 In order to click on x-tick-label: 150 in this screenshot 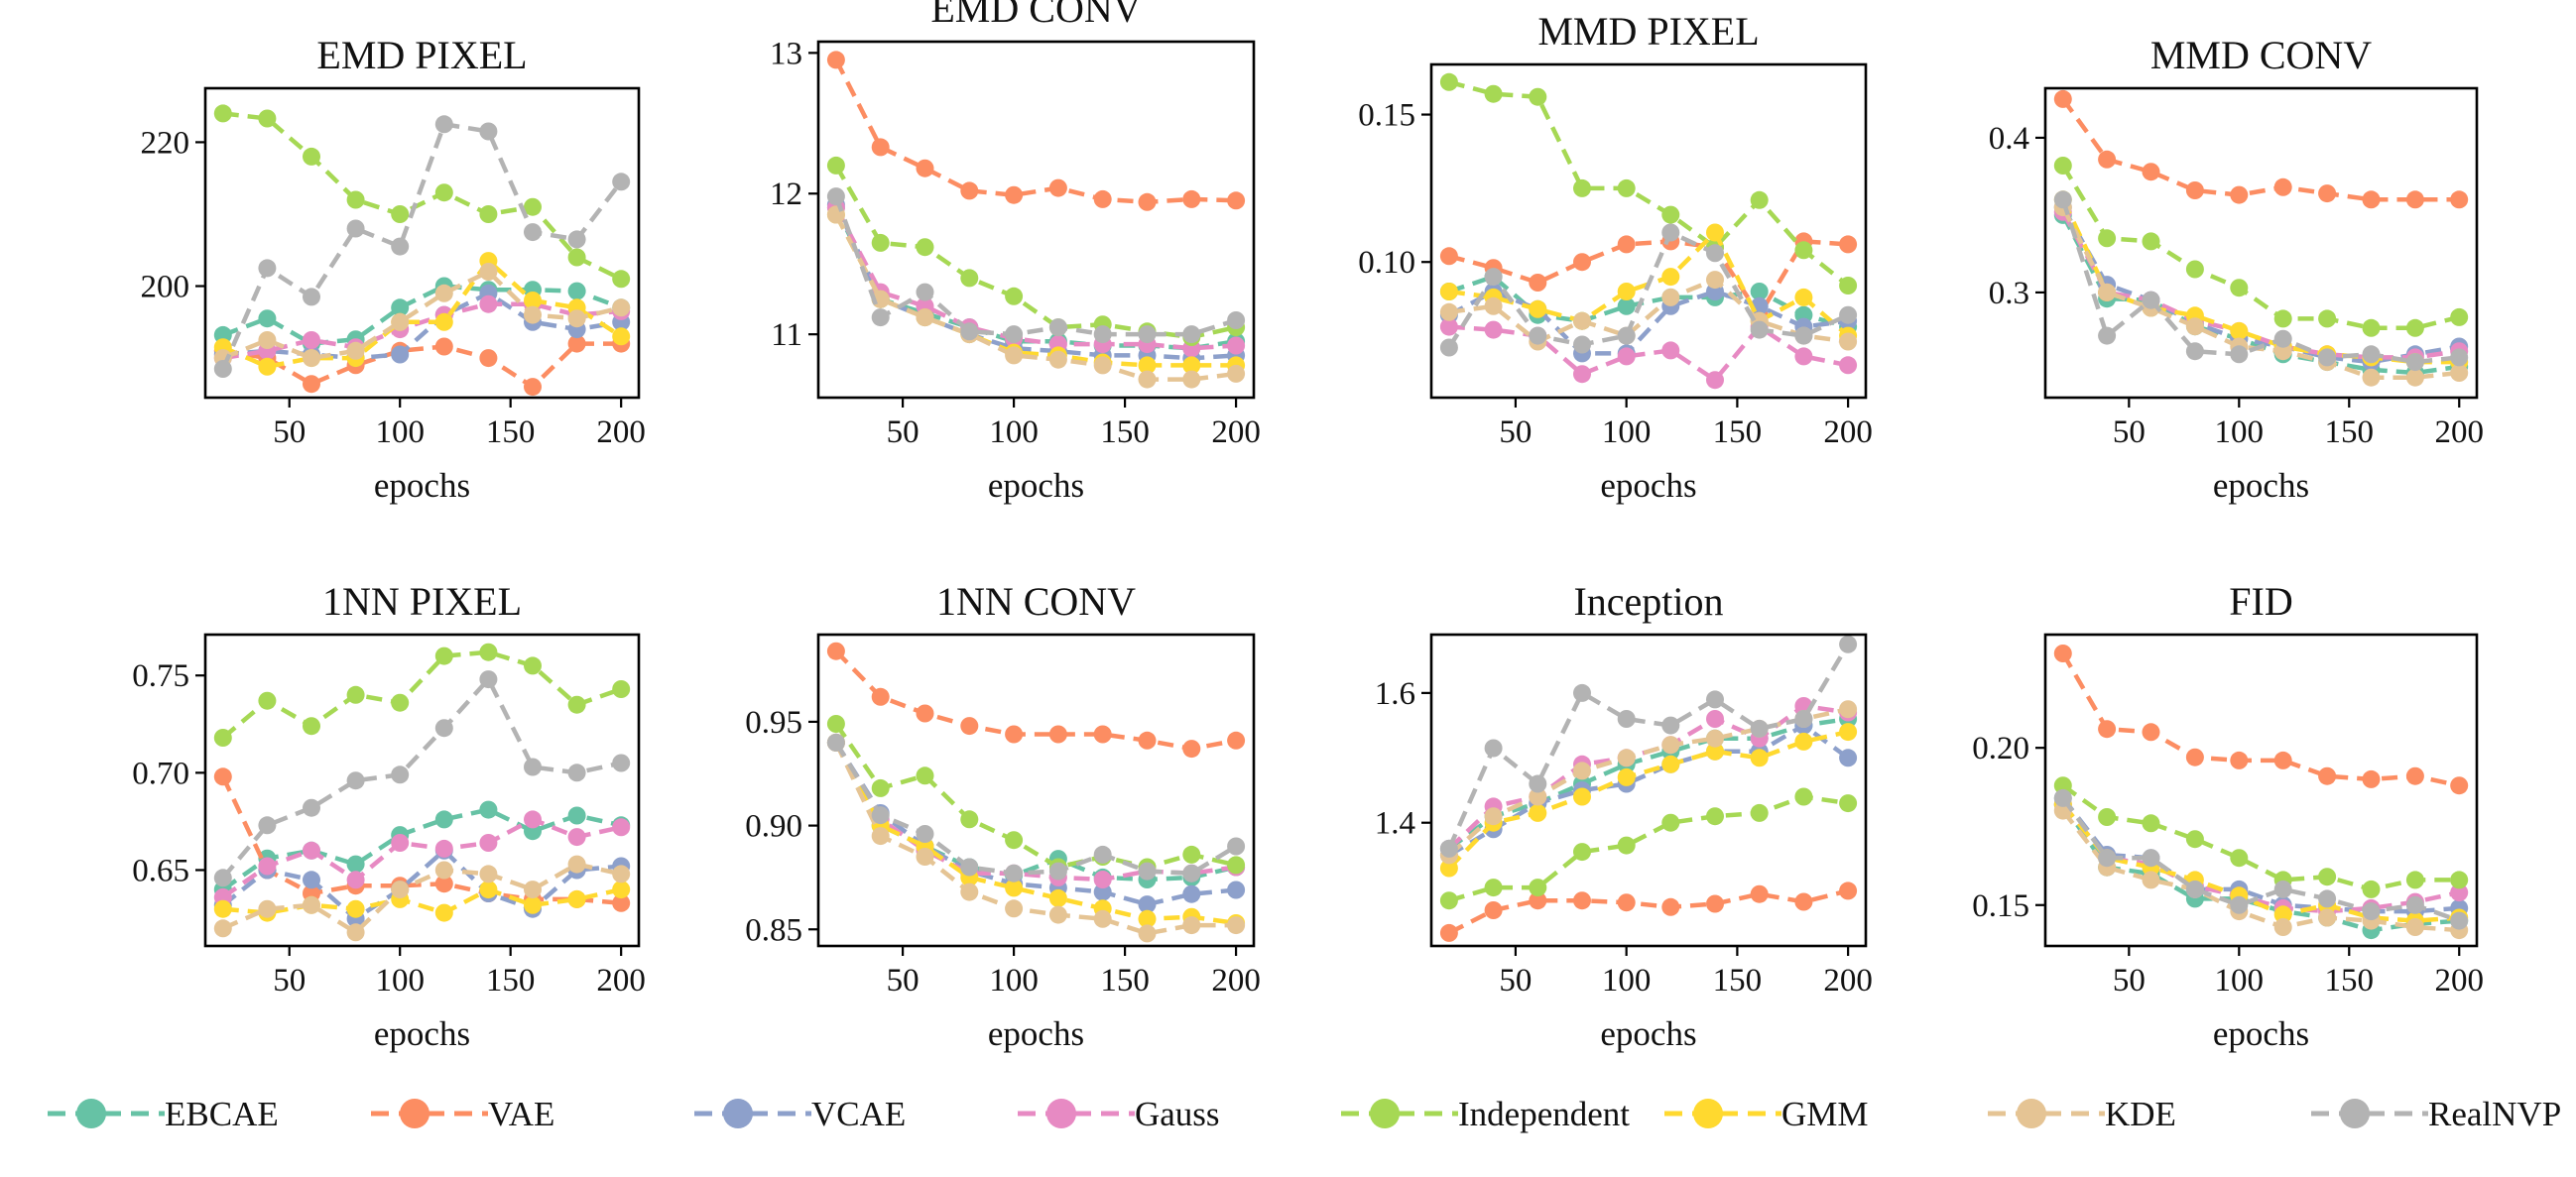, I will do `click(1738, 432)`.